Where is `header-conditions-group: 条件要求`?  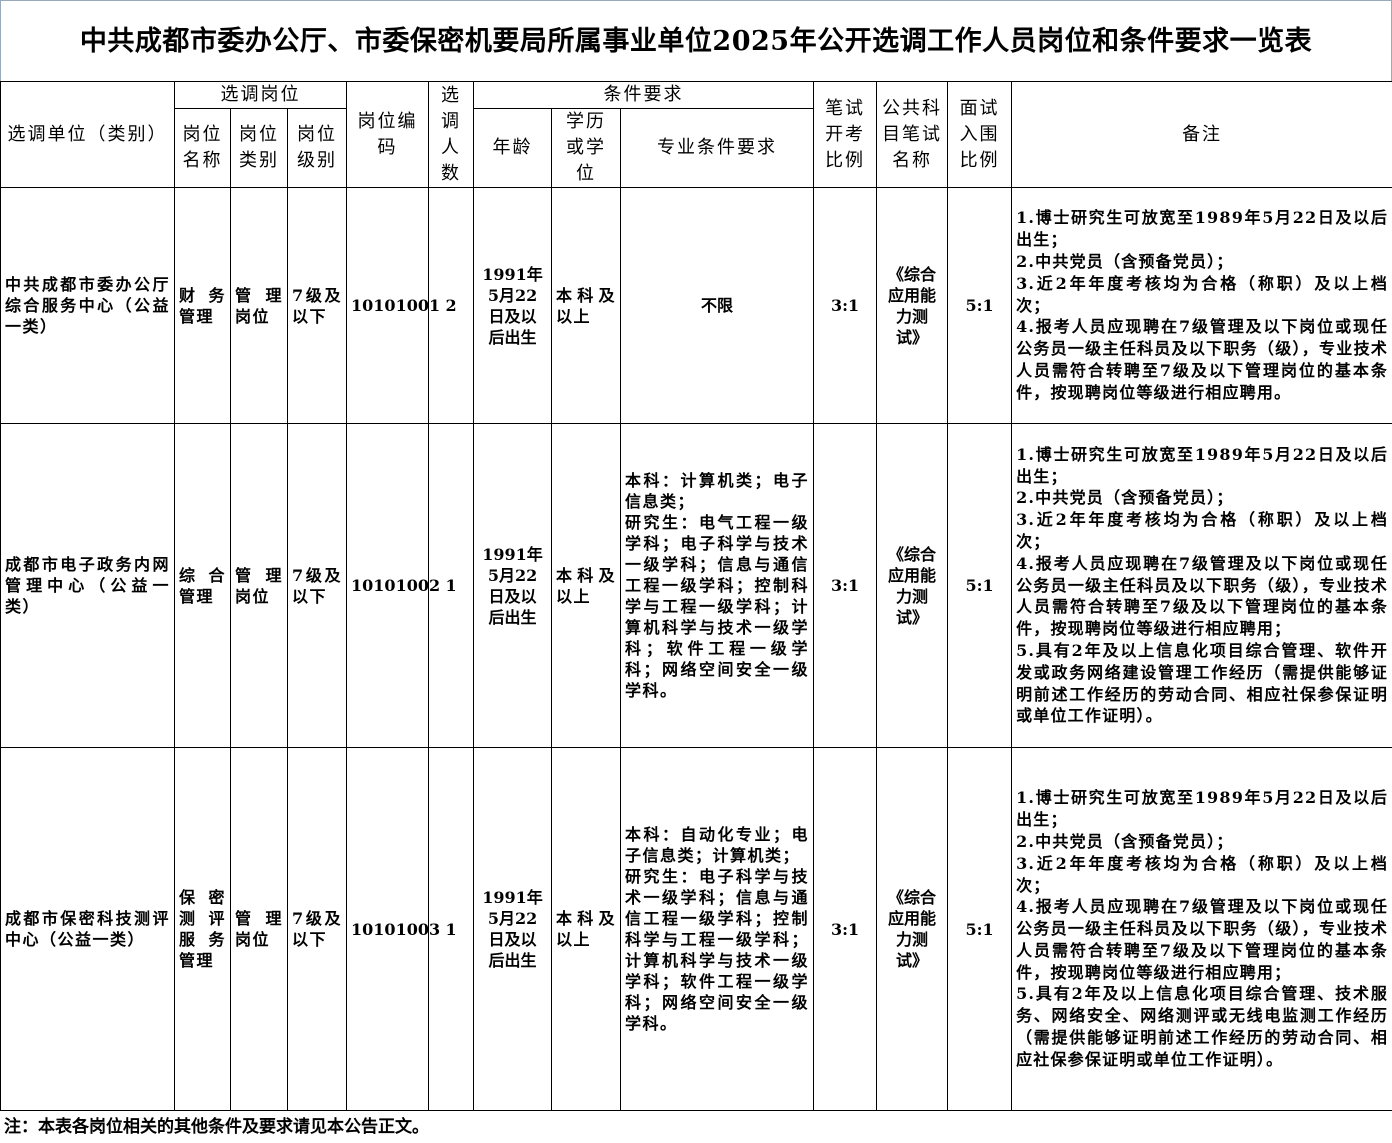 header-conditions-group: 条件要求 is located at coordinates (644, 95).